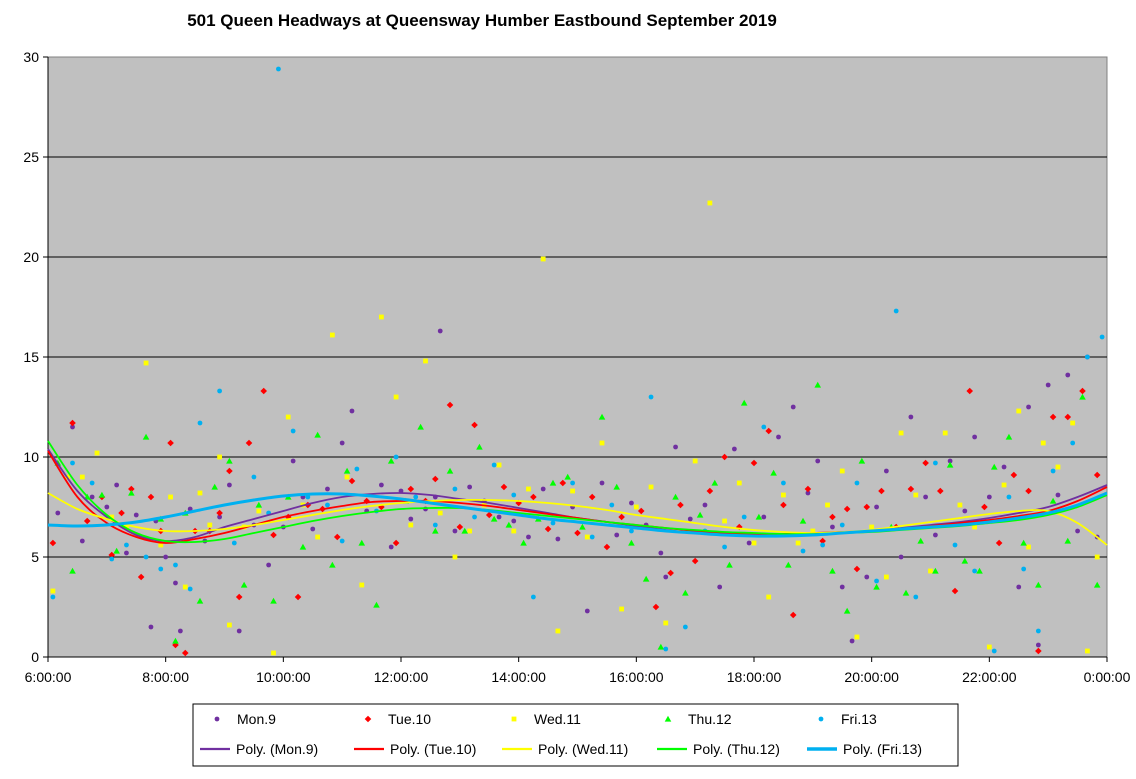 This screenshot has height=779, width=1136. What do you see at coordinates (1107, 677) in the screenshot?
I see `x-tick-label: 0:00:00` at bounding box center [1107, 677].